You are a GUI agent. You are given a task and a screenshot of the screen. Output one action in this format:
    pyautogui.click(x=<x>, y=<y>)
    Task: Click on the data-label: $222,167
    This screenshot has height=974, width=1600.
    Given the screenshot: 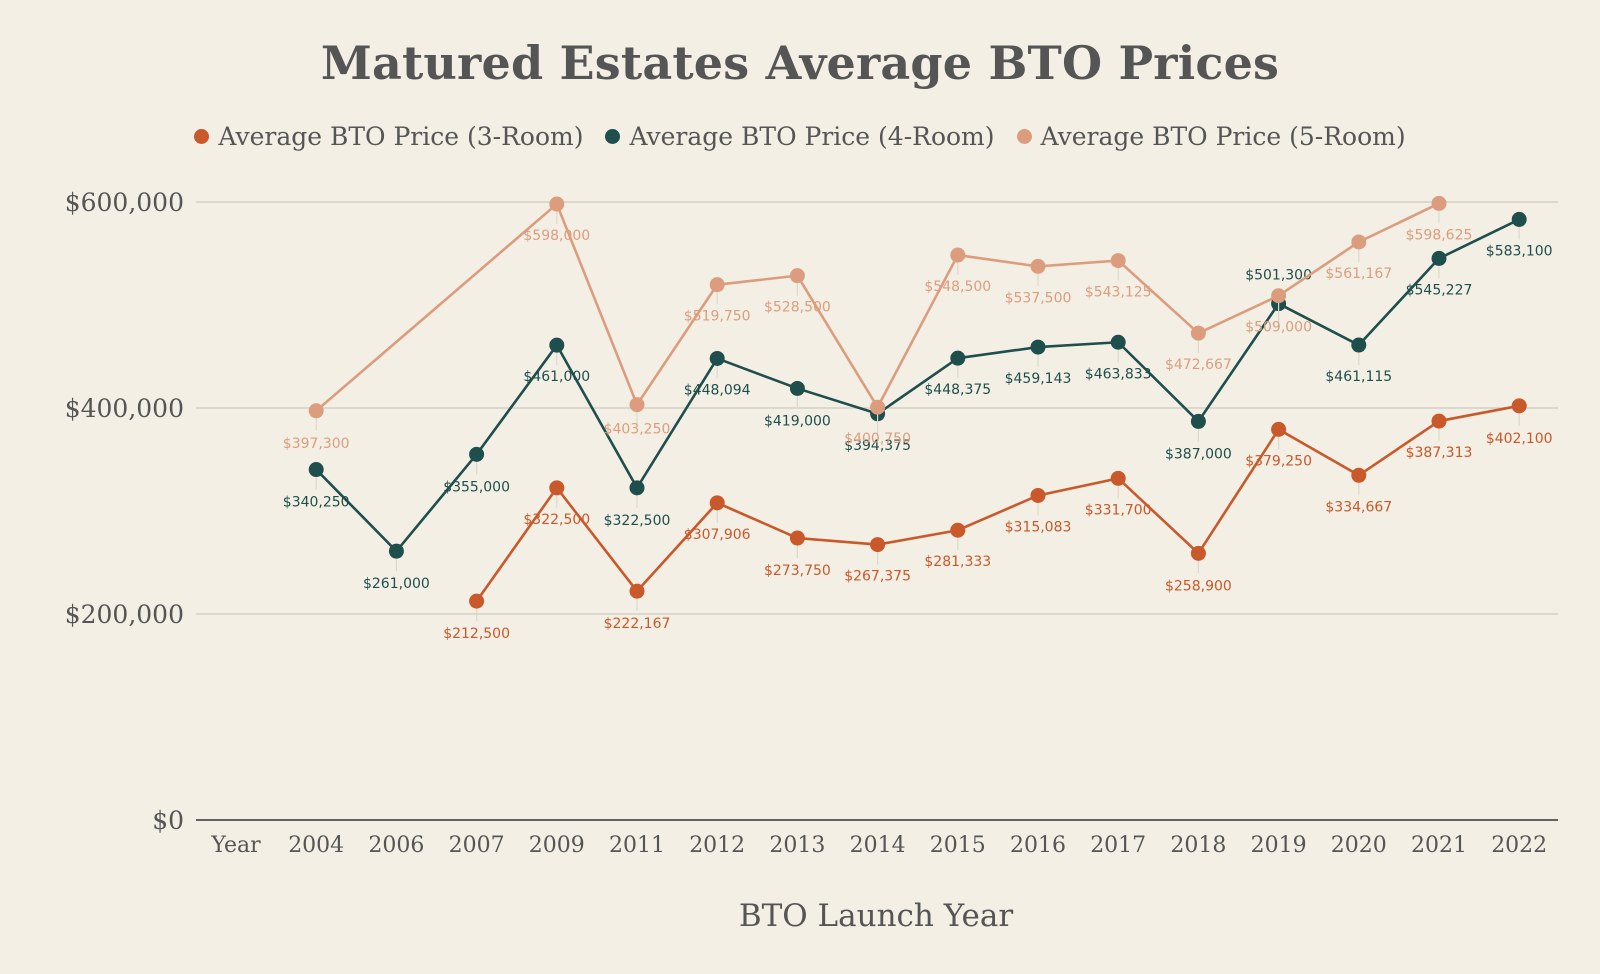 What is the action you would take?
    pyautogui.click(x=637, y=624)
    